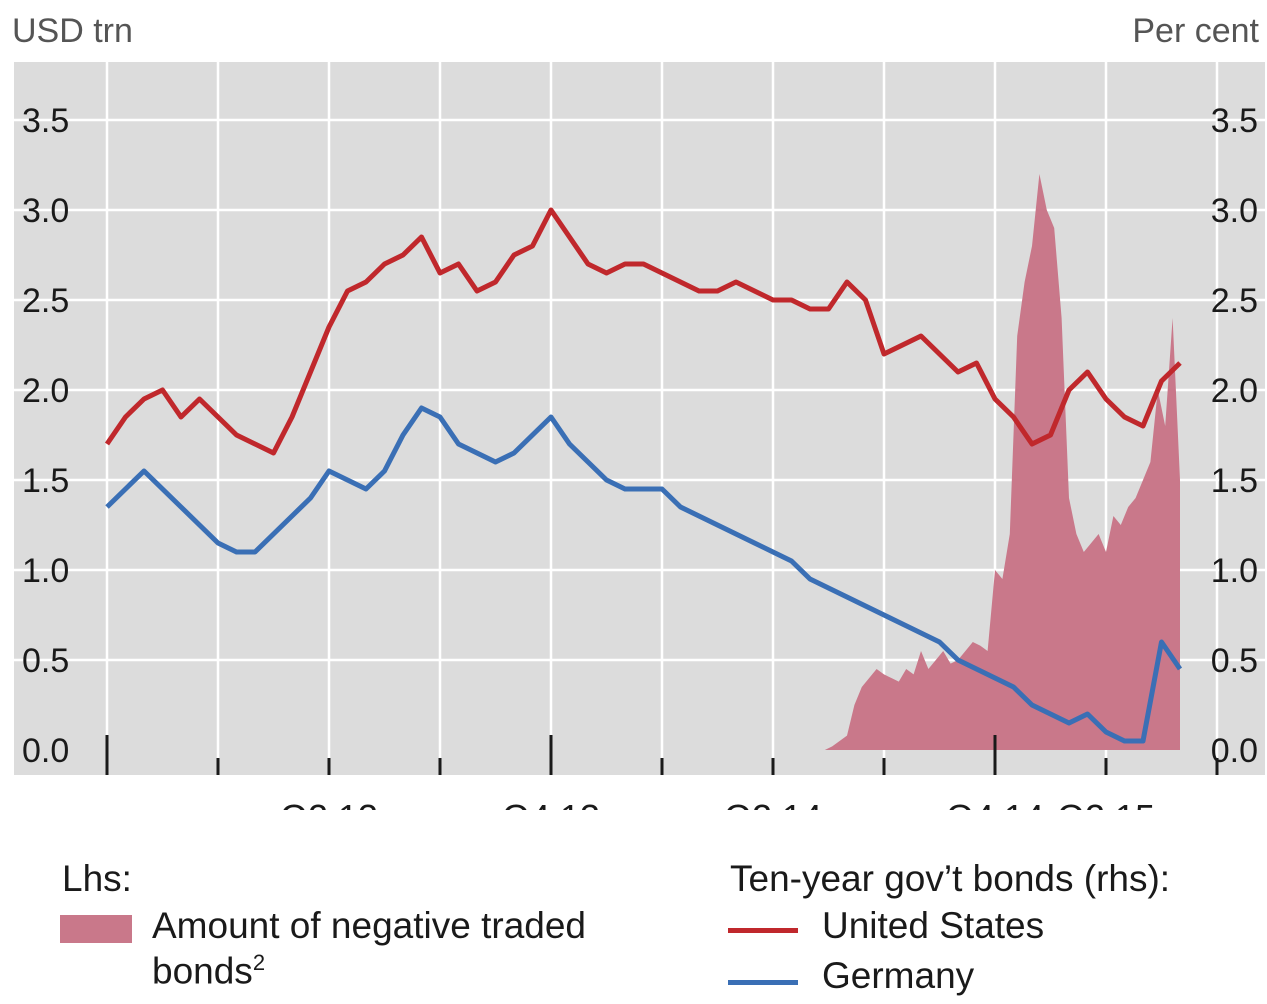 The height and width of the screenshot is (1004, 1267). Describe the element at coordinates (96, 929) in the screenshot. I see `legend-area-swatch` at that location.